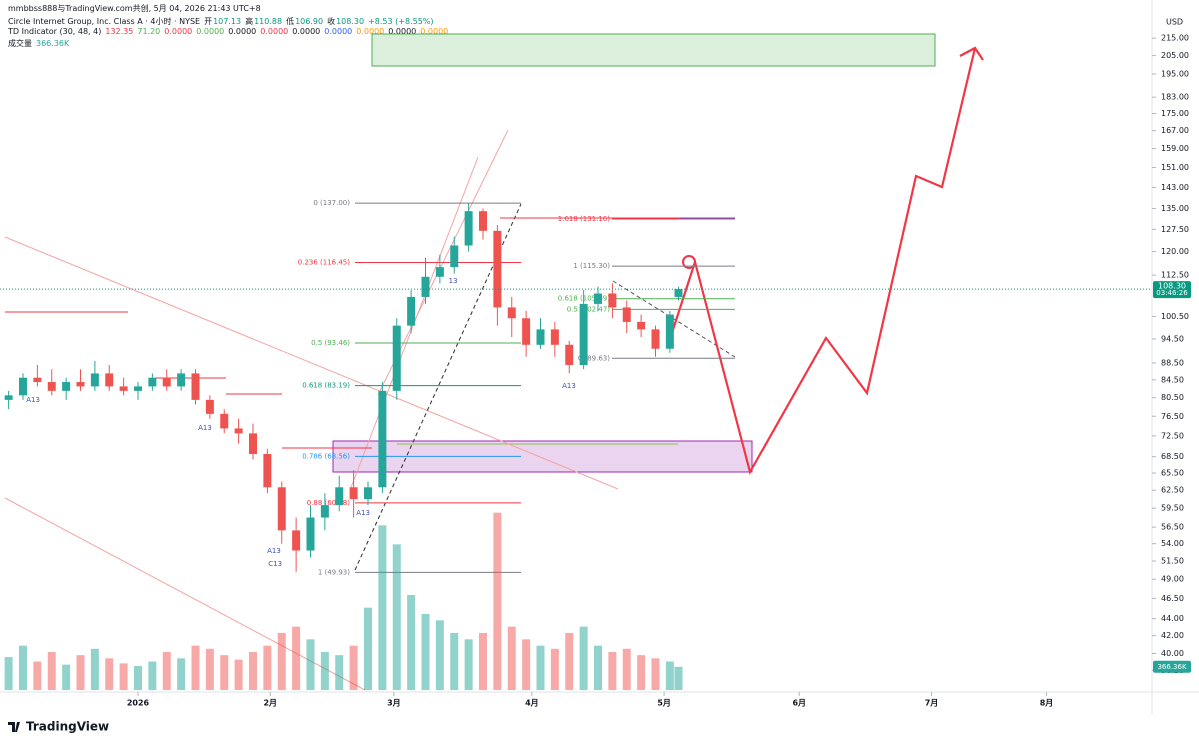 This screenshot has height=743, width=1199. I want to click on y-tick-label: 49.00, so click(1172, 579).